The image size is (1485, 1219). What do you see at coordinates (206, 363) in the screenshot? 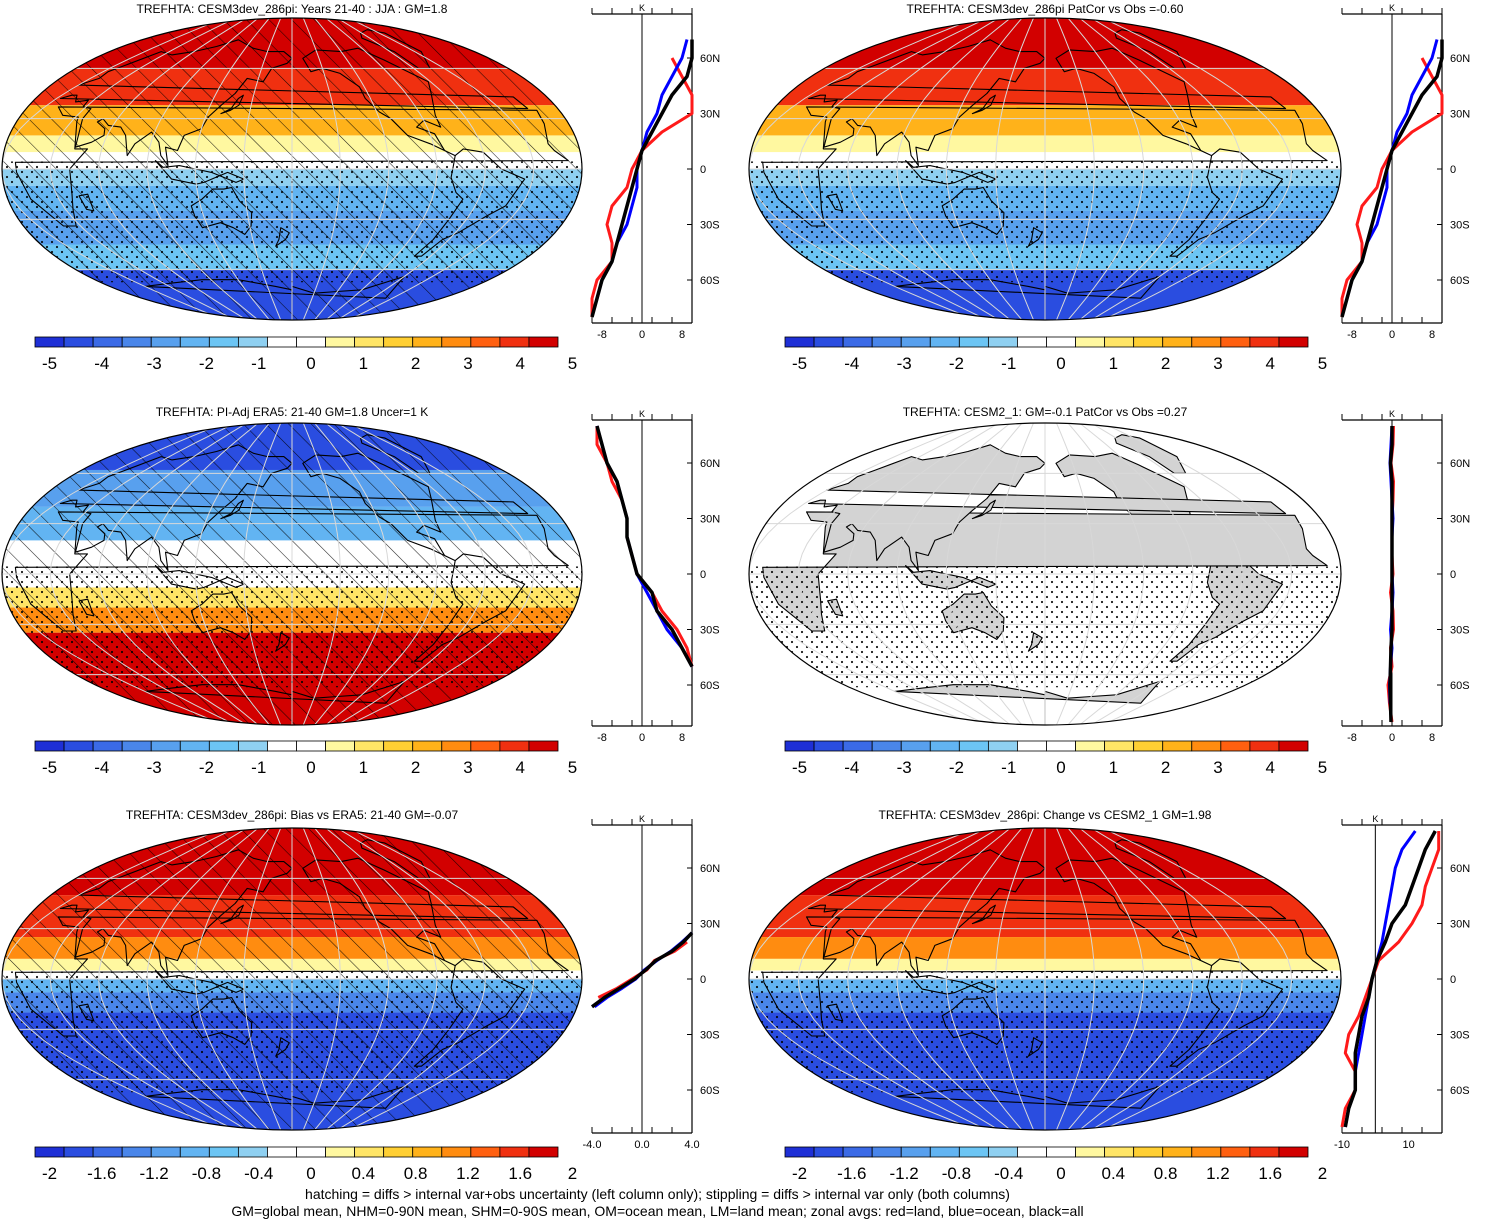
I see `colorbar-tick-label: -2` at bounding box center [206, 363].